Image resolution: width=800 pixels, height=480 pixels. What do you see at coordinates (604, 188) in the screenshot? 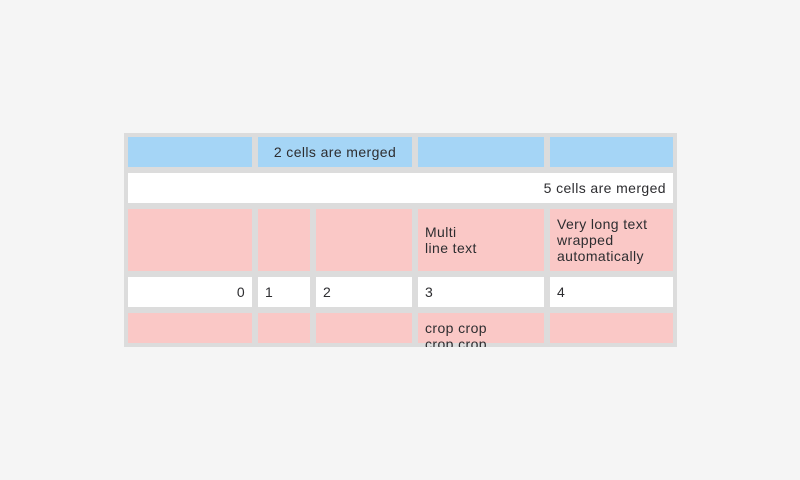
I see `merged-5-cells-label: 5 cells are merged` at bounding box center [604, 188].